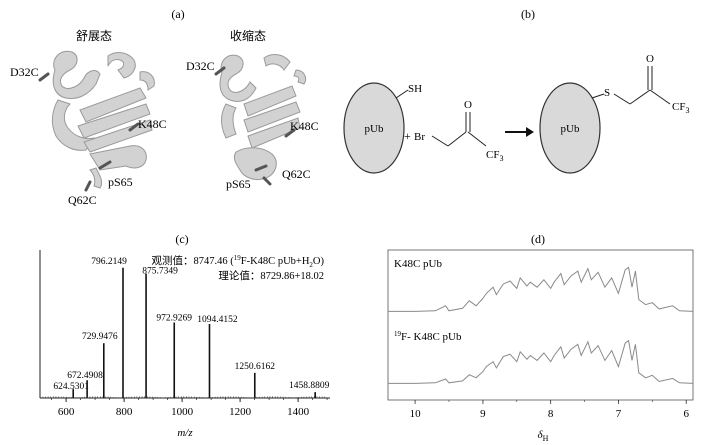 The height and width of the screenshot is (445, 712). I want to click on state-label-extended: 舒展态, so click(94, 36).